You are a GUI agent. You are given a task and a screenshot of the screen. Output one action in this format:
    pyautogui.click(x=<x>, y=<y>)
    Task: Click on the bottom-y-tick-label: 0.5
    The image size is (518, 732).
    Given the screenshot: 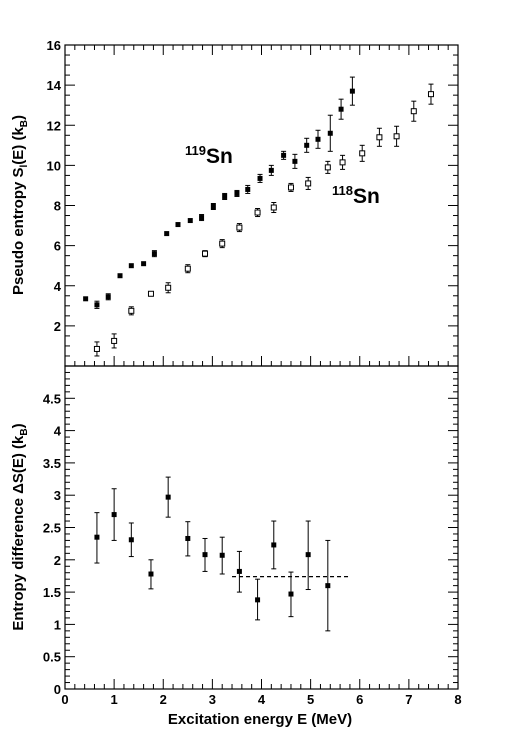 What is the action you would take?
    pyautogui.click(x=52, y=657)
    